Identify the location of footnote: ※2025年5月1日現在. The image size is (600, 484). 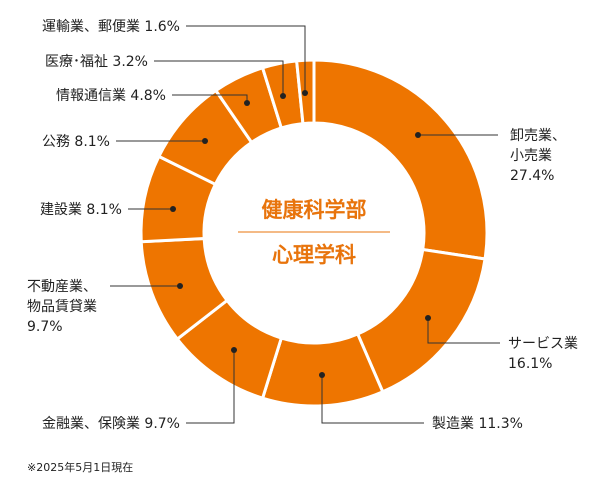
(80, 467).